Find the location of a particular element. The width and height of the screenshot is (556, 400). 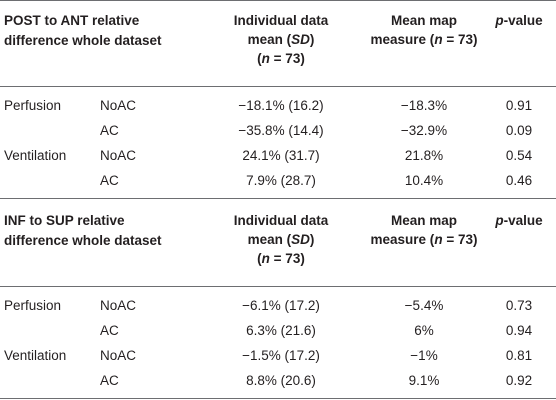

section-divider-rule is located at coordinates (278, 198).